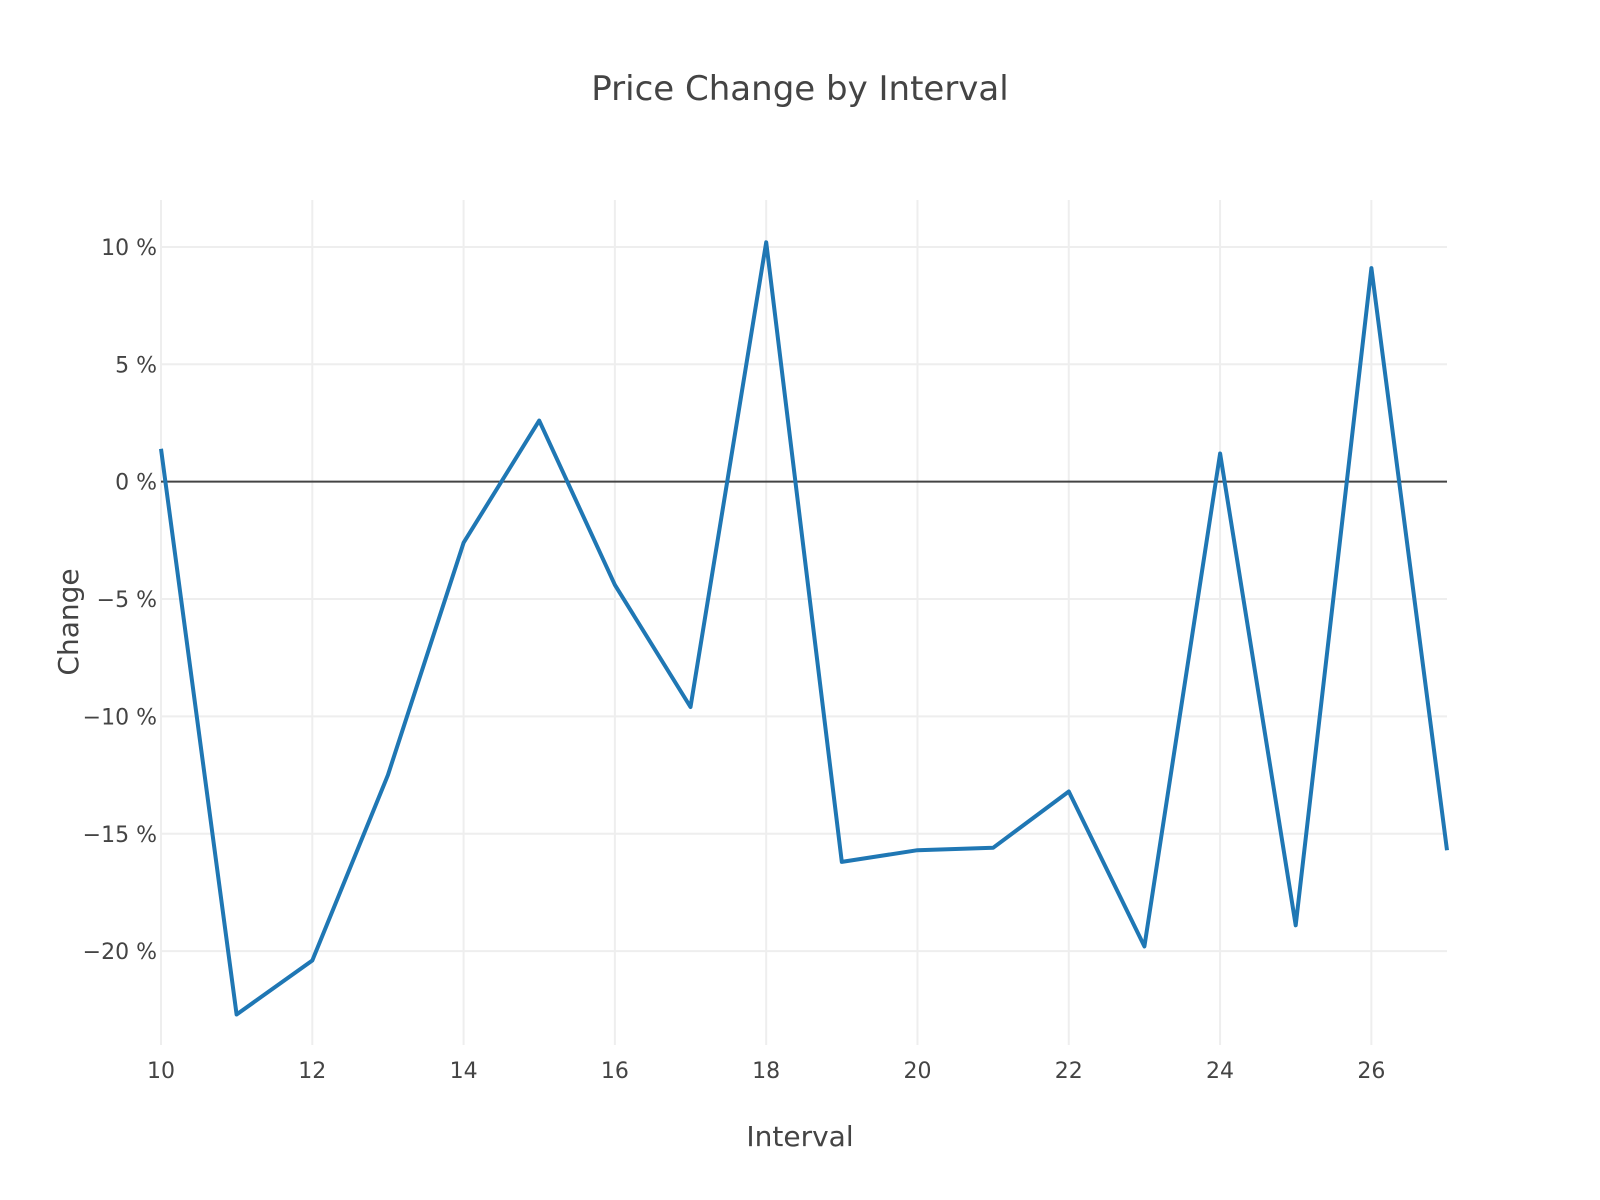 The image size is (1600, 1200). I want to click on y-tick-label: −20 %, so click(120, 952).